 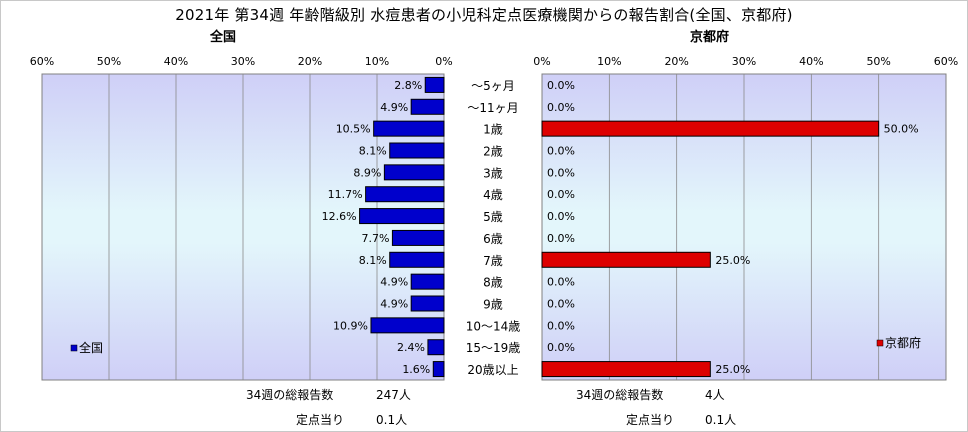 What do you see at coordinates (493, 305) in the screenshot?
I see `category-label: 9歳` at bounding box center [493, 305].